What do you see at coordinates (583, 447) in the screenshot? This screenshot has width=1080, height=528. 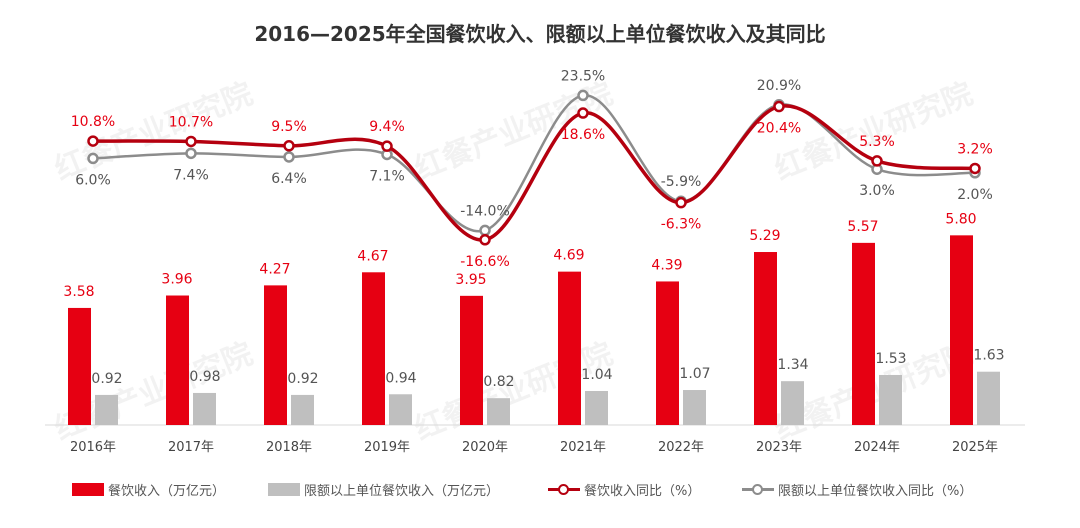 I see `x-tick-label: 2021年` at bounding box center [583, 447].